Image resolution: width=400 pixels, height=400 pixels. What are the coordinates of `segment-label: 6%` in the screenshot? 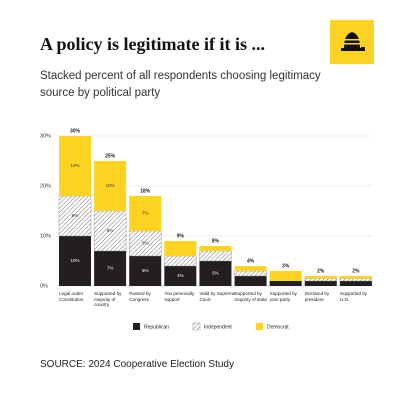 It's located at (145, 270).